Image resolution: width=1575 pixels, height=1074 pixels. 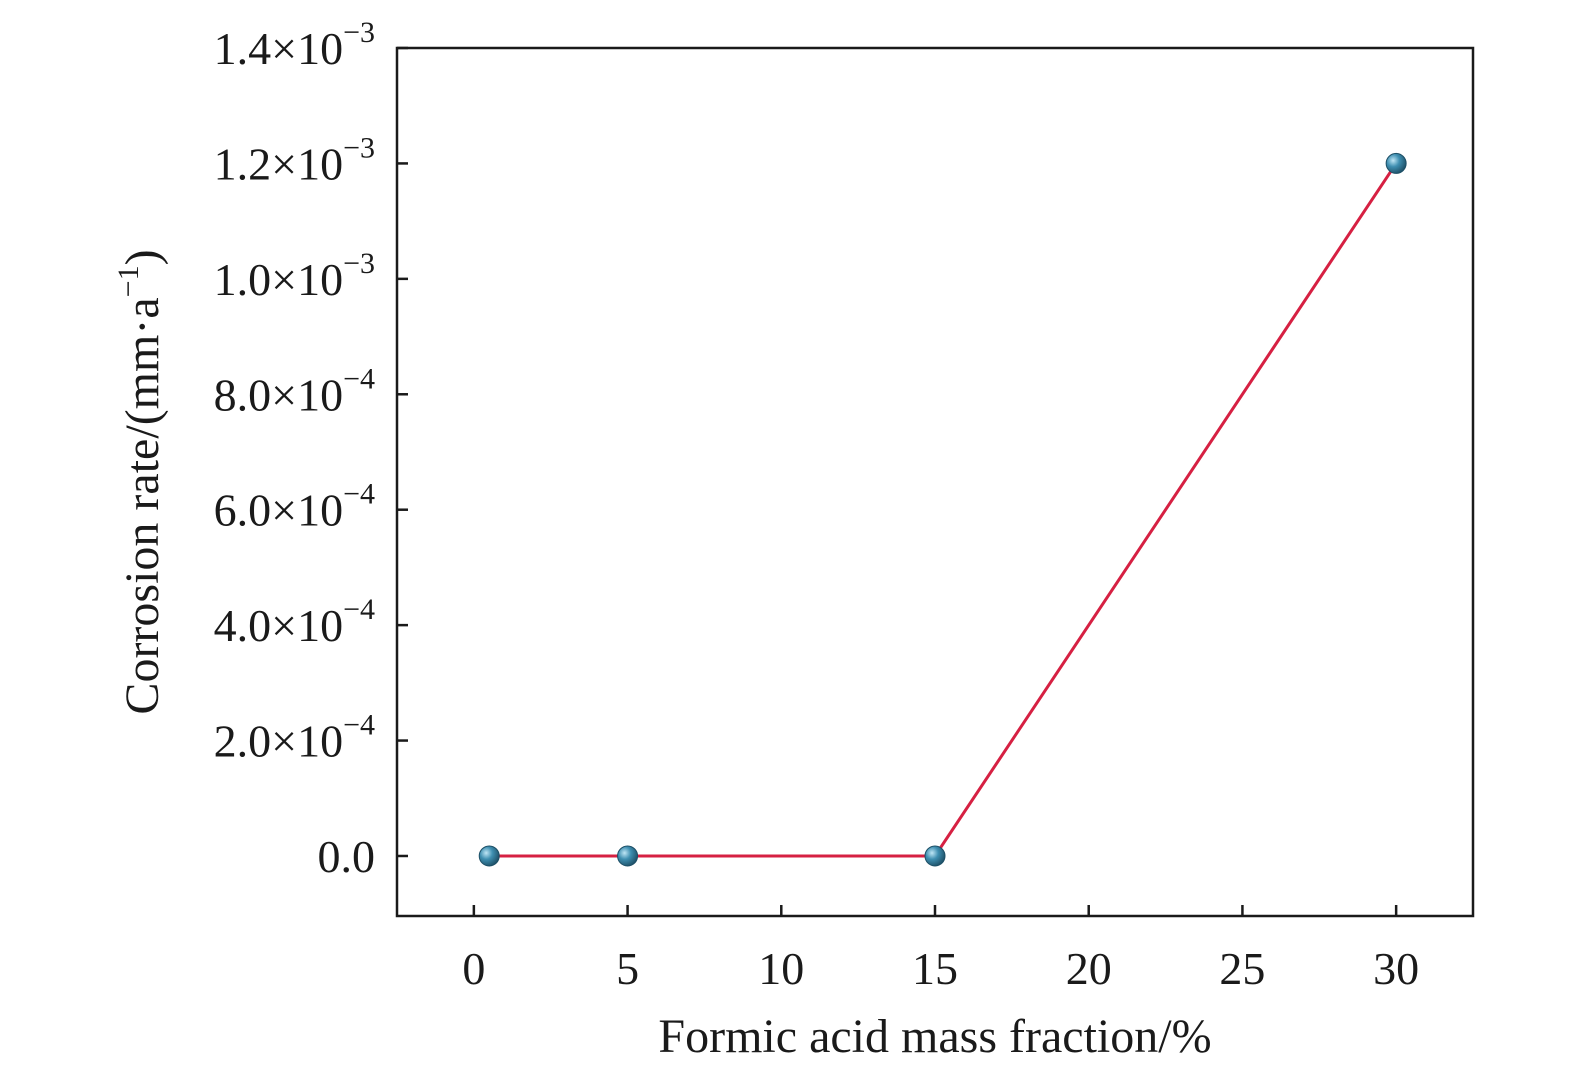 I want to click on x-tick-label: 5, so click(x=627, y=968).